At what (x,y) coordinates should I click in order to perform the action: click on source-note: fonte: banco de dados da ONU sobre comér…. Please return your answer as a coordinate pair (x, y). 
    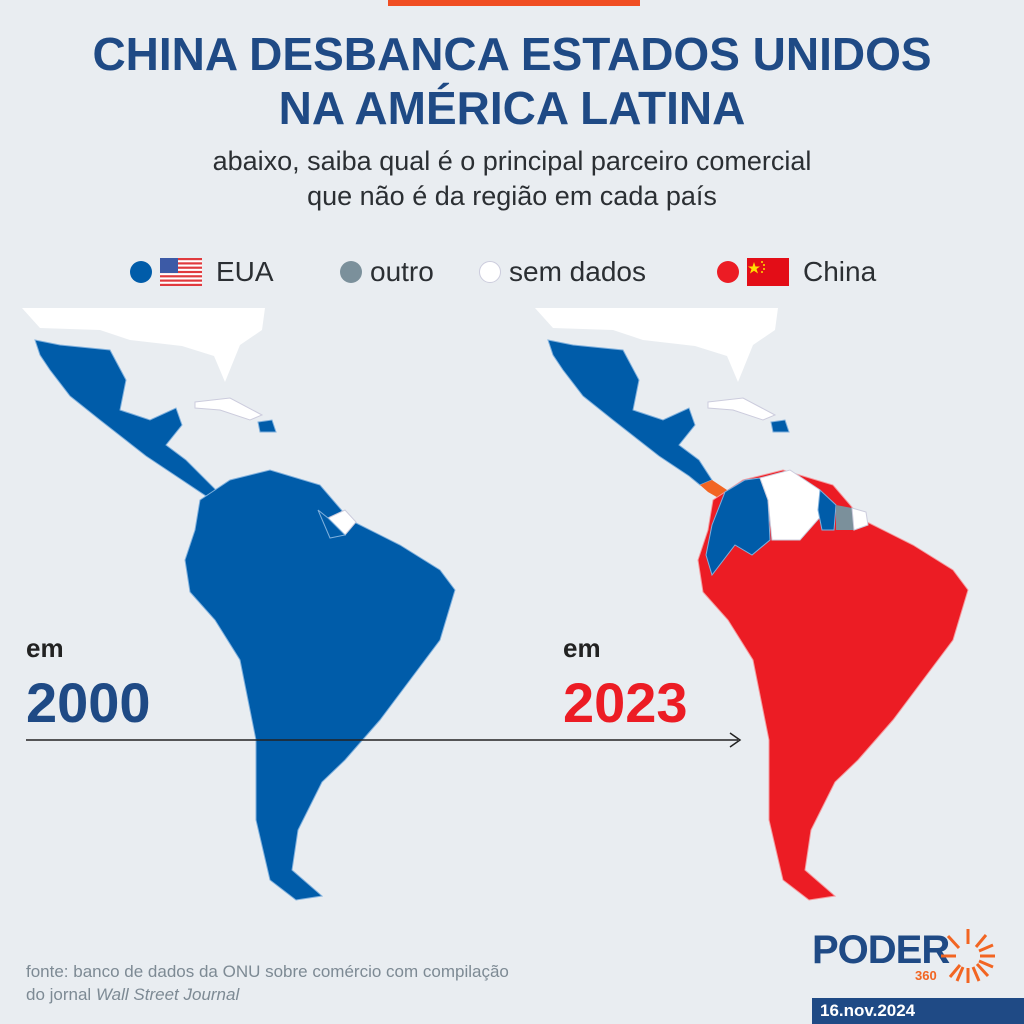
    Looking at the image, I should click on (267, 983).